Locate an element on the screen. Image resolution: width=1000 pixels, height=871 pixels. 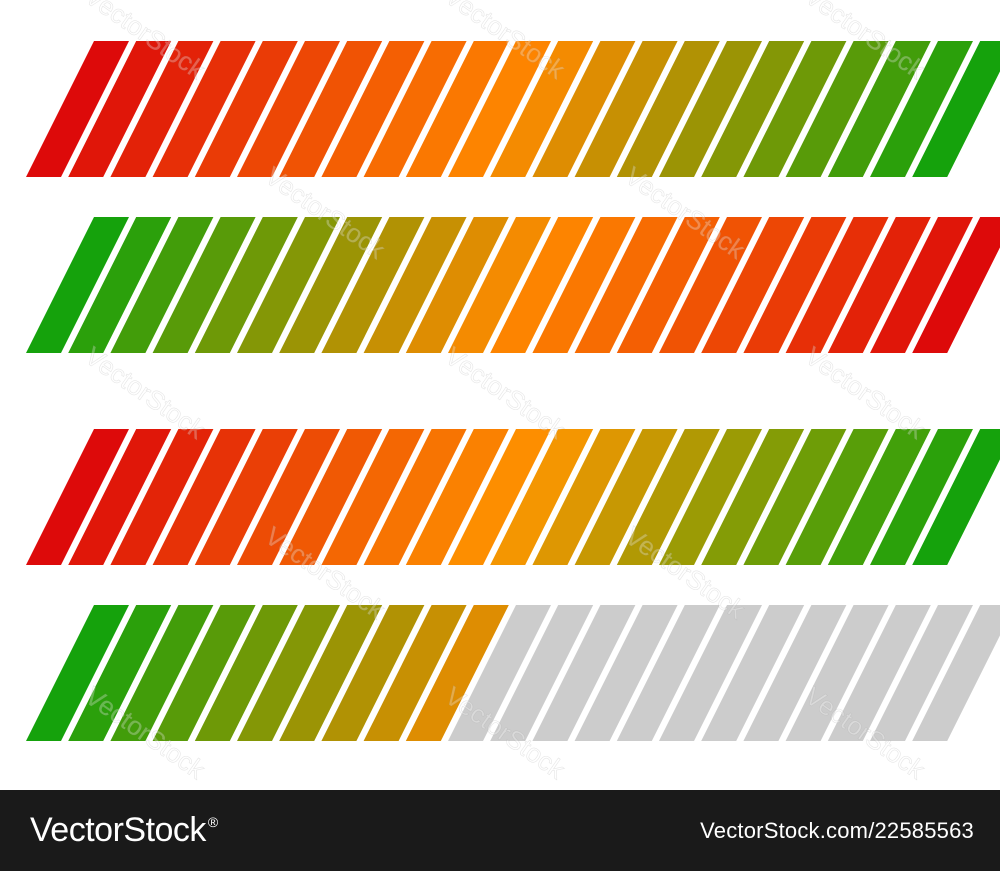
registered-mark: ® is located at coordinates (212, 822).